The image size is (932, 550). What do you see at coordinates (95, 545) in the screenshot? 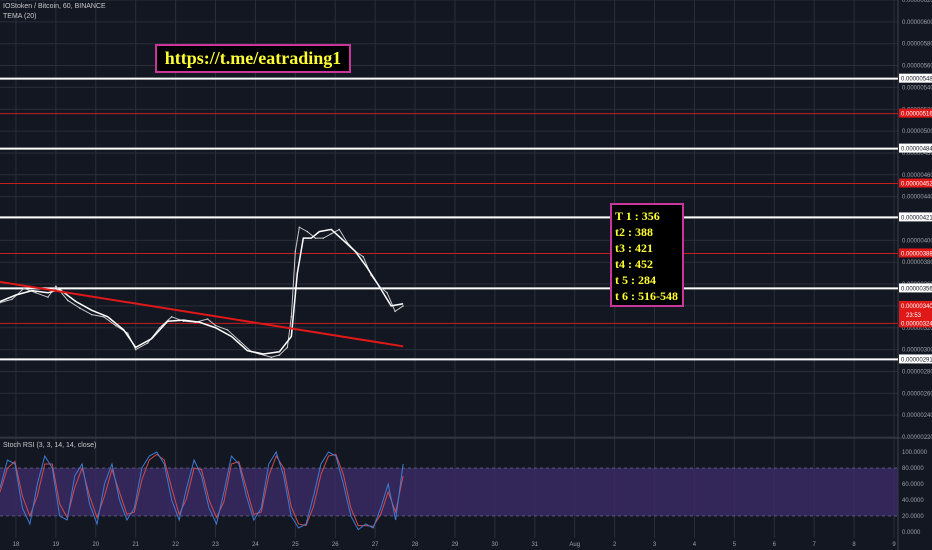
I see `time-axis-label: 20` at bounding box center [95, 545].